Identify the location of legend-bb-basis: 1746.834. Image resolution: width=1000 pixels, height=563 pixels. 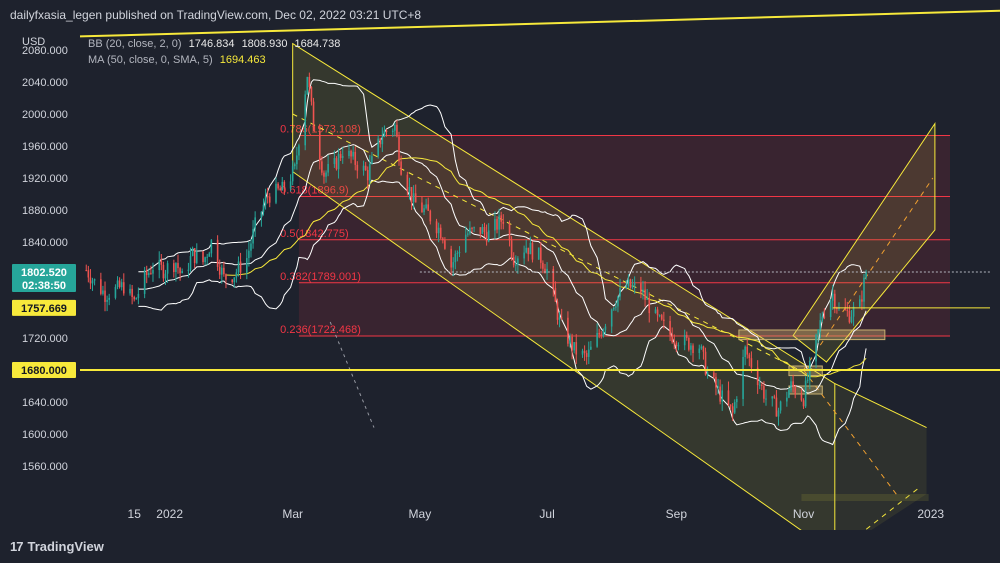
(211, 44).